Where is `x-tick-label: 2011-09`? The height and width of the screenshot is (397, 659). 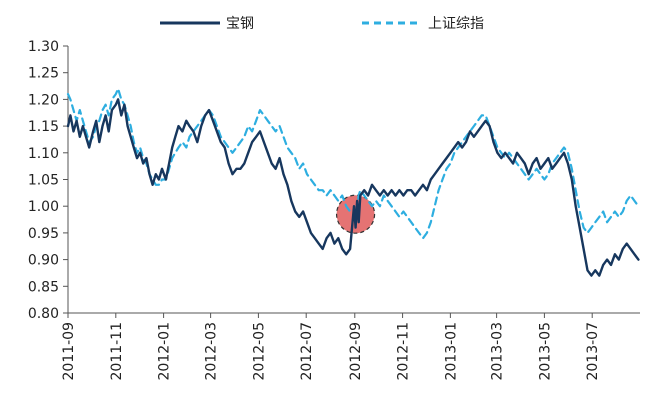
x-tick-label: 2011-09 is located at coordinates (69, 351).